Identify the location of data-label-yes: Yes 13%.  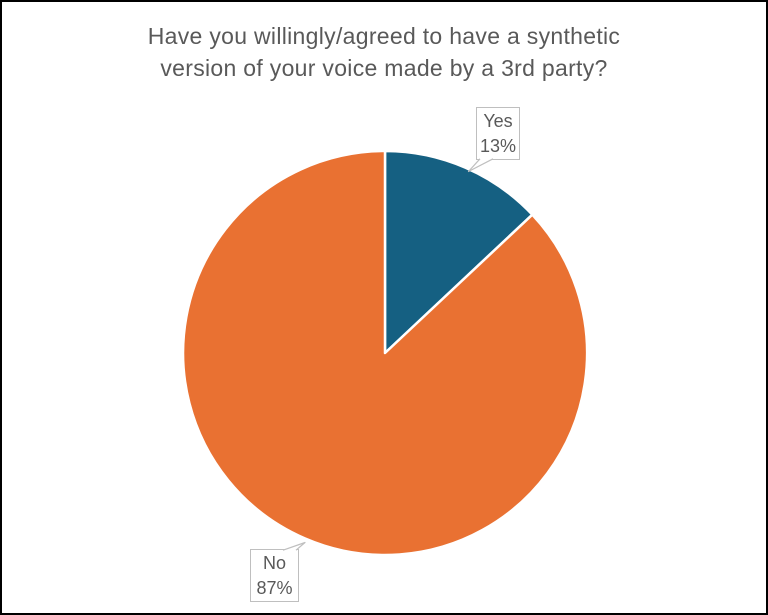
(498, 133).